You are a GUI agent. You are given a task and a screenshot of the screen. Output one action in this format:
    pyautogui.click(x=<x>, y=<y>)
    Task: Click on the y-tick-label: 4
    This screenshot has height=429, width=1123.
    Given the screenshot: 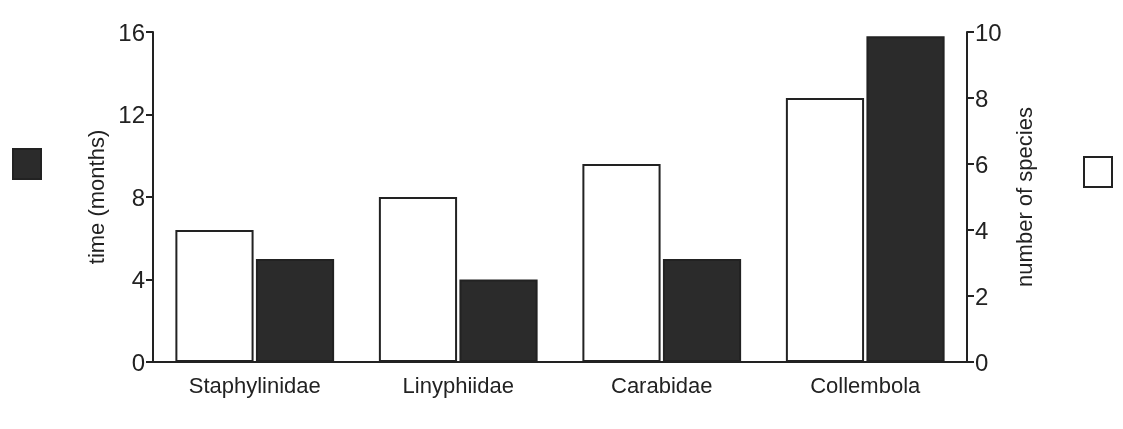 What is the action you would take?
    pyautogui.click(x=138, y=279)
    